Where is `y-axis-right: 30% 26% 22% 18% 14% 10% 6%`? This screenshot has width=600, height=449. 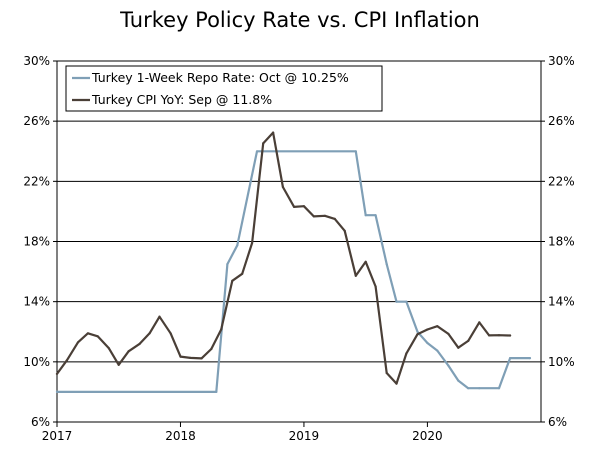
y-axis-right: 30% 26% 22% 18% 14% 10% 6% is located at coordinates (558, 241).